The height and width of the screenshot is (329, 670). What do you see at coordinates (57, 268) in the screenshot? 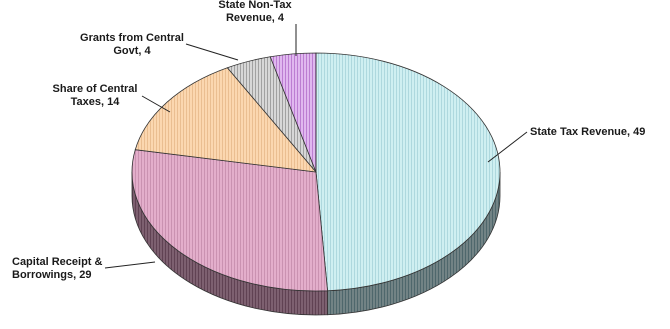
I see `label-capital-receipt-borrowings: Capital Receipt & Borrowings, 29` at bounding box center [57, 268].